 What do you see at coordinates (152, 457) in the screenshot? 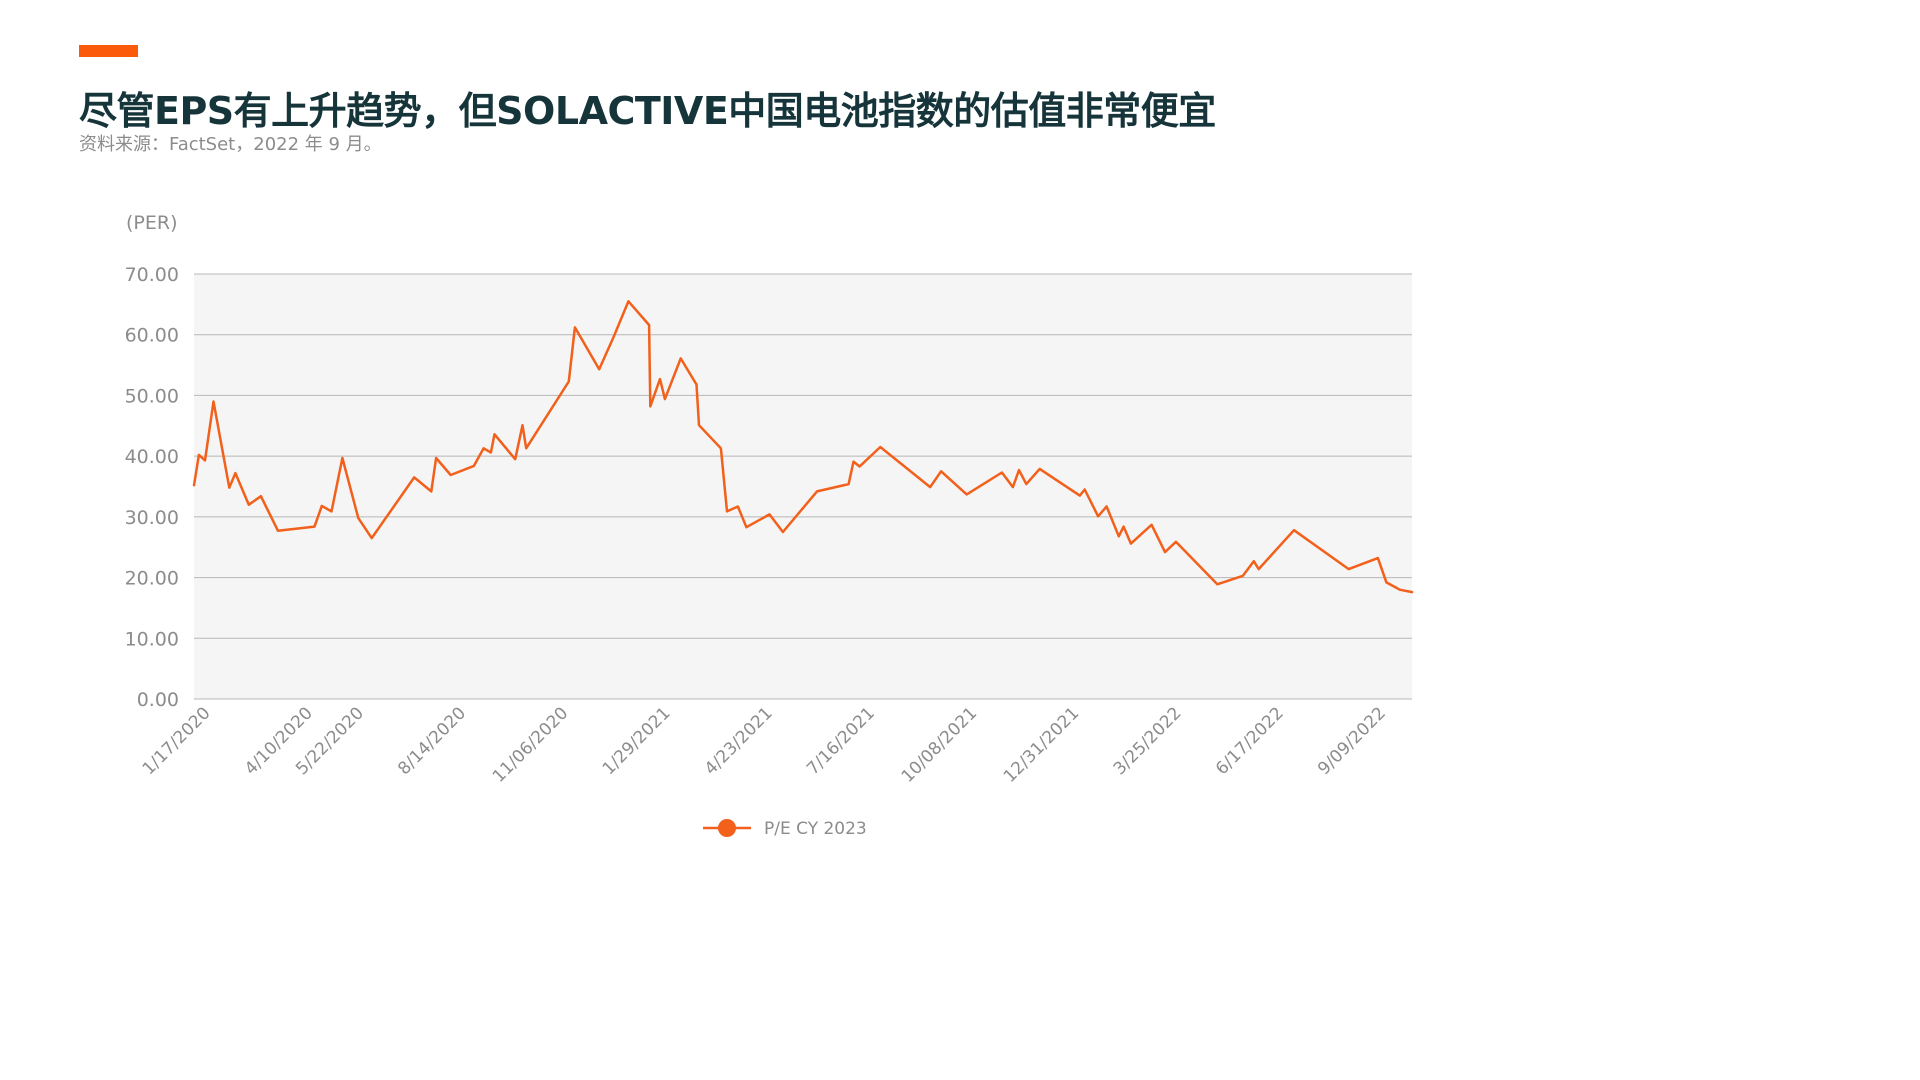
I see `y-tick-label: 40.00` at bounding box center [152, 457].